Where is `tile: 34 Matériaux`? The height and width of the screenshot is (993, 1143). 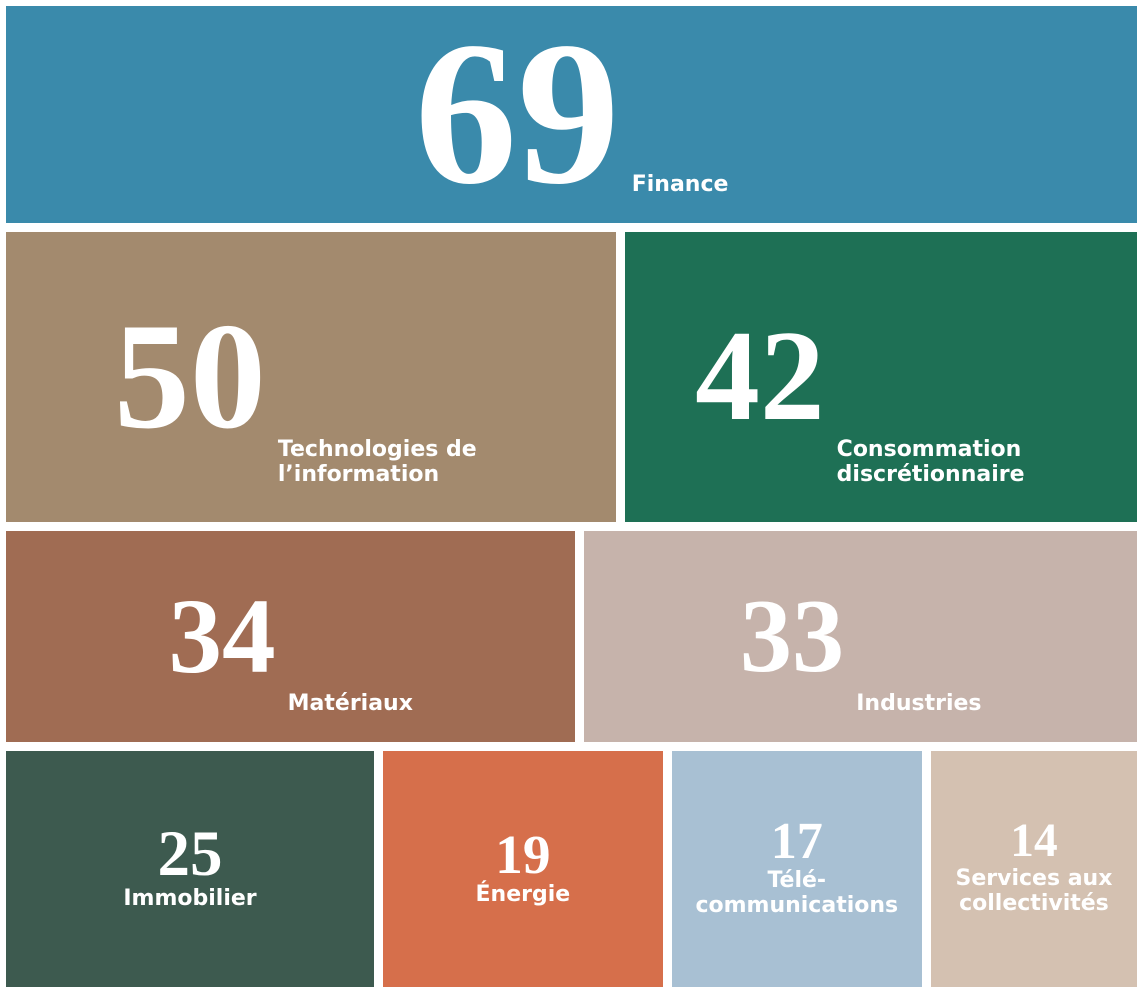 tile: 34 Matériaux is located at coordinates (291, 636).